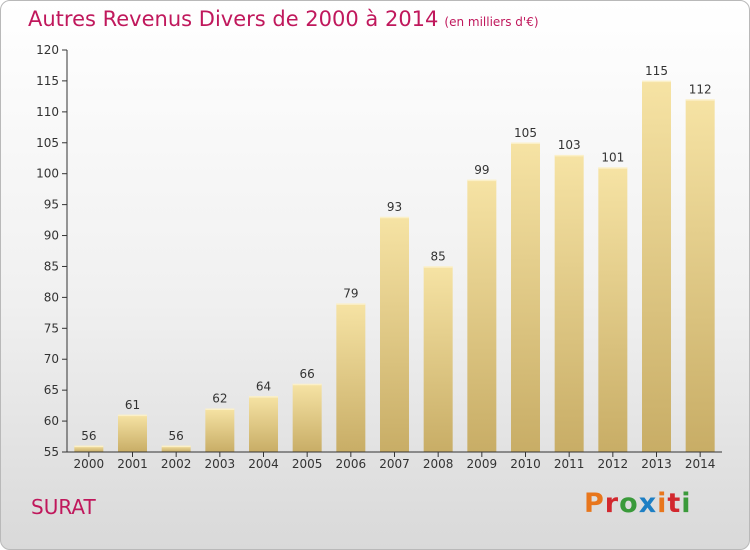  Describe the element at coordinates (648, 503) in the screenshot. I see `logo-letter: x` at that location.